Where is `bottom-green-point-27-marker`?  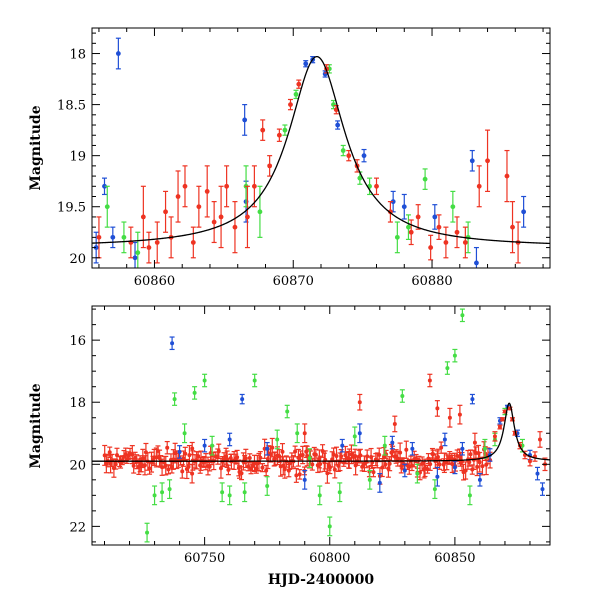
bottom-green-point-27-marker is located at coordinates (447, 368).